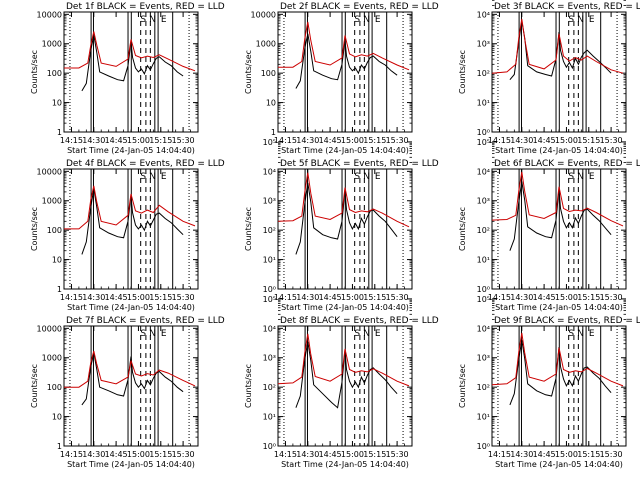 The width and height of the screenshot is (640, 480). I want to click on panel-7-y-tick-label: 10, so click(57, 417).